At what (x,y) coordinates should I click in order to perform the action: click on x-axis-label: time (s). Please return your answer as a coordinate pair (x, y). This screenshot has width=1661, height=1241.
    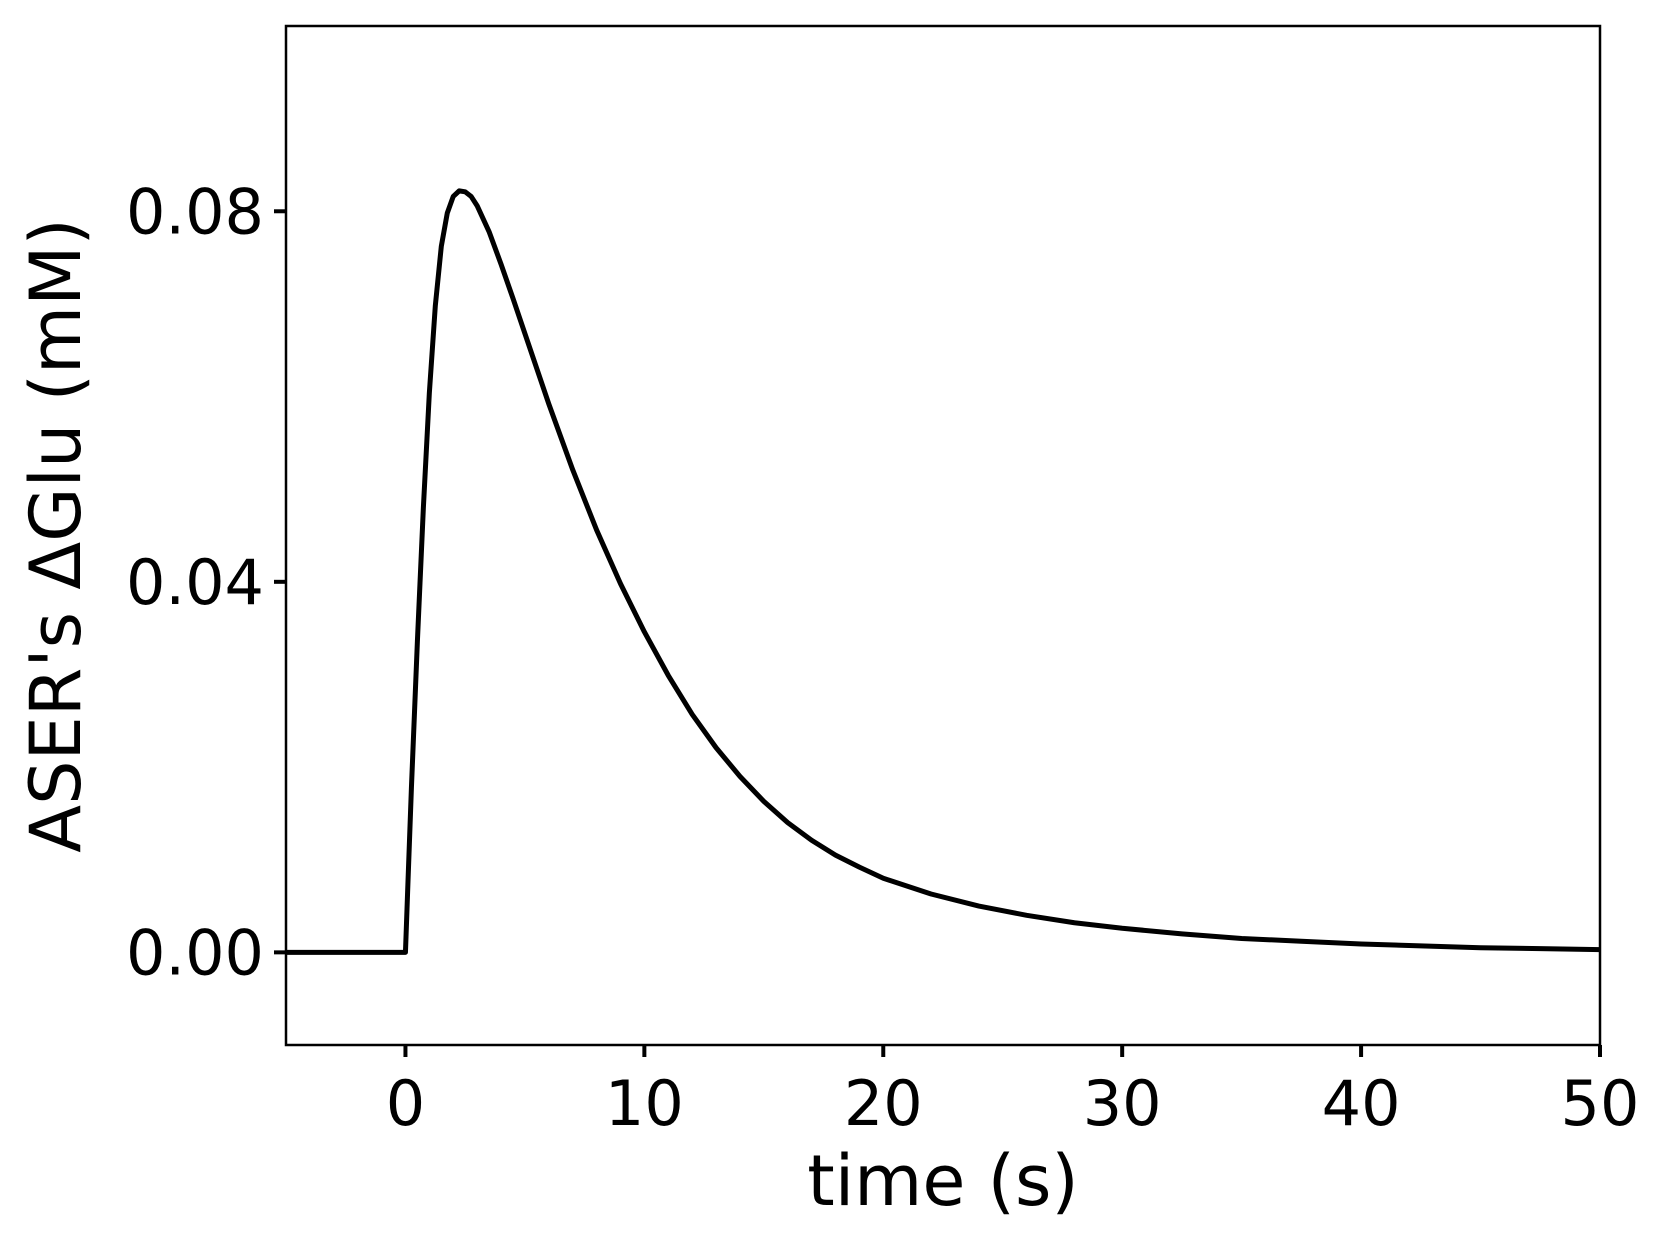
    Looking at the image, I should click on (943, 1181).